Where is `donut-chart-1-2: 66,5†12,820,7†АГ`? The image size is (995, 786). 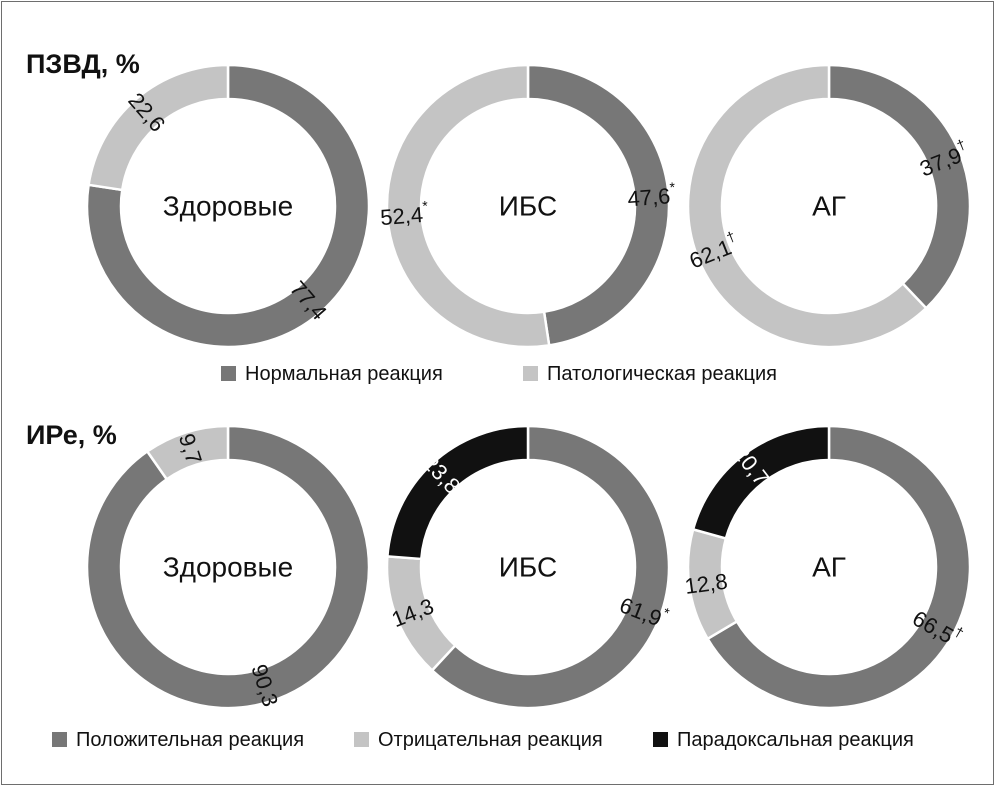
donut-chart-1-2: 66,5†12,820,7†АГ is located at coordinates (827, 567).